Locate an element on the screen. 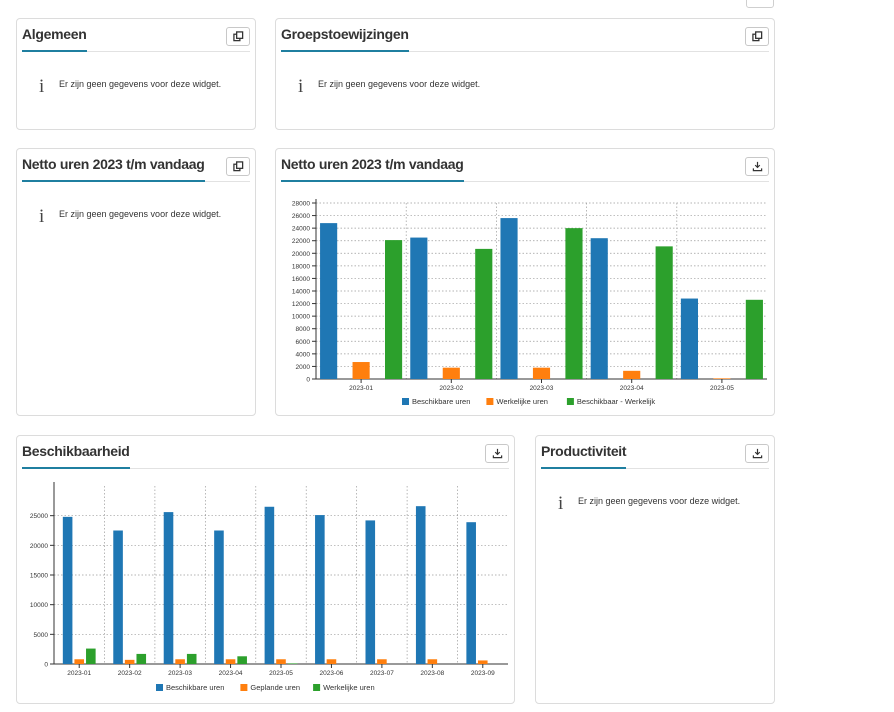 Image resolution: width=894 pixels, height=712 pixels. x-tick-label: 2023-04 is located at coordinates (231, 673).